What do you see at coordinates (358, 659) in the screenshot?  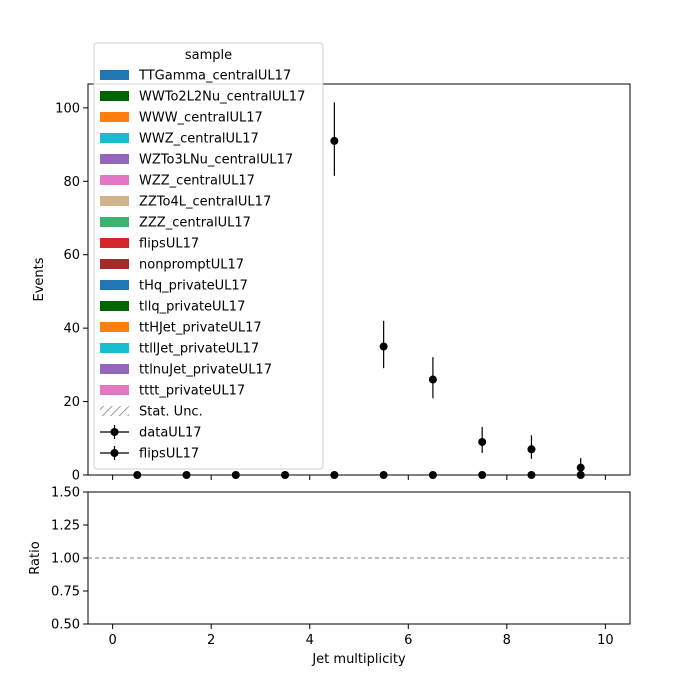 I see `x-axis-label: Jet multiplicity` at bounding box center [358, 659].